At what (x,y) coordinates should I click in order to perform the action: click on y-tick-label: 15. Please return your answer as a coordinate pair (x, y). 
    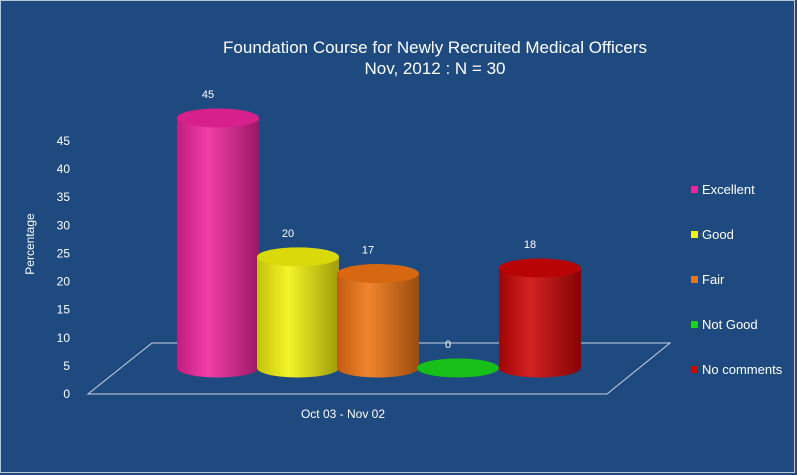
    Looking at the image, I should click on (64, 310).